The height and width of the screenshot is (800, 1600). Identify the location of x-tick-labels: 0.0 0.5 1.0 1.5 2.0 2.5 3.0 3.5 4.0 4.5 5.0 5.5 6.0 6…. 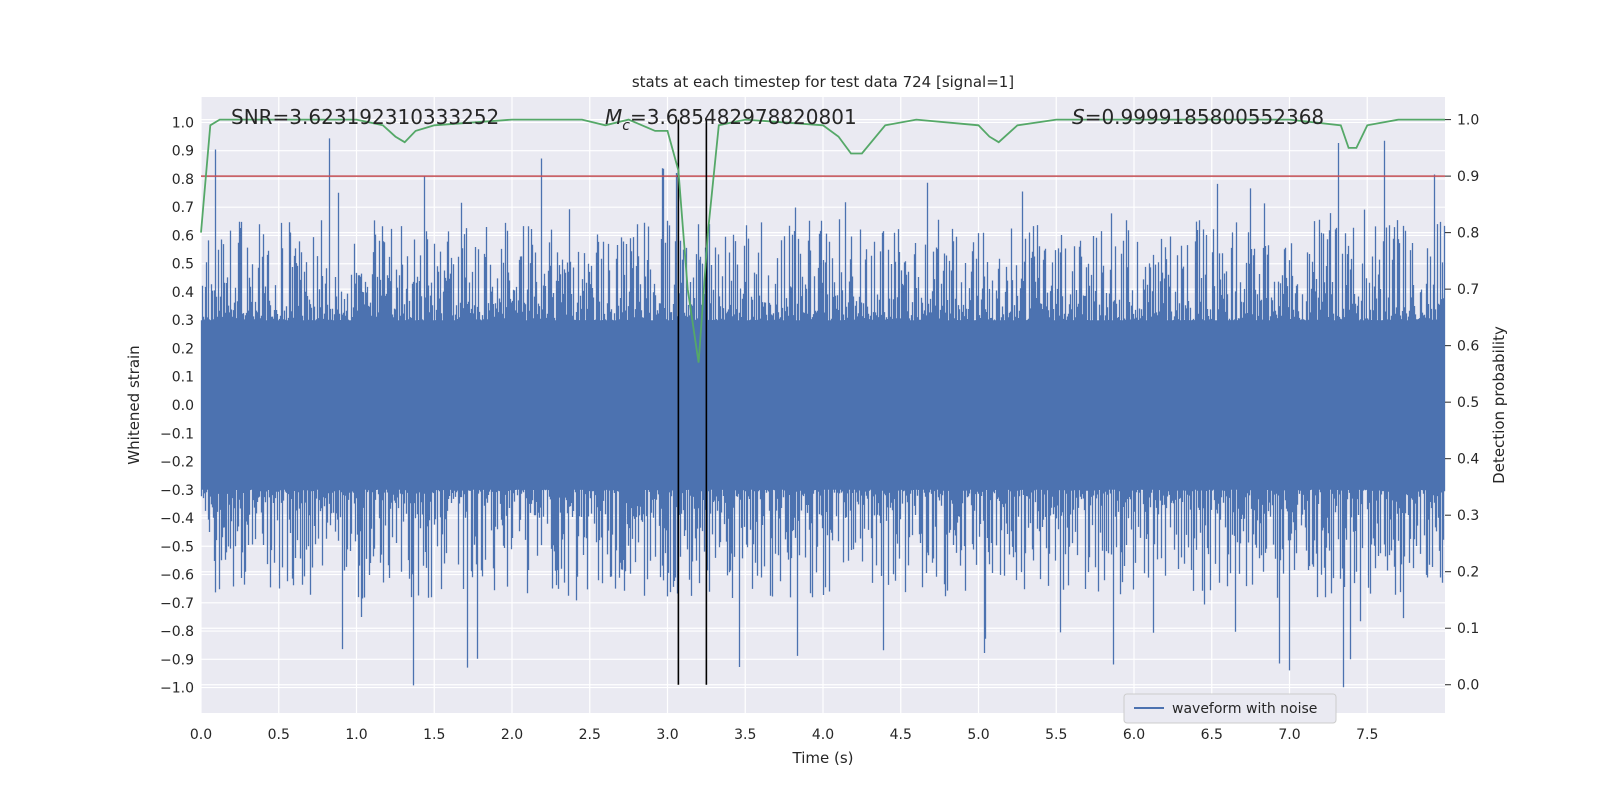
(784, 735).